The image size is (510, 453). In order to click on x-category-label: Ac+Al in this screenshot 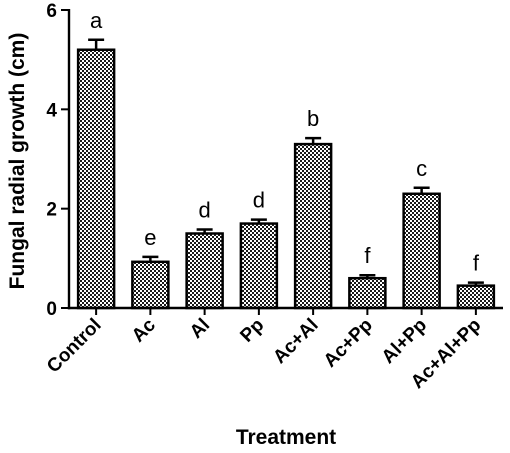, I will do `click(295, 341)`.